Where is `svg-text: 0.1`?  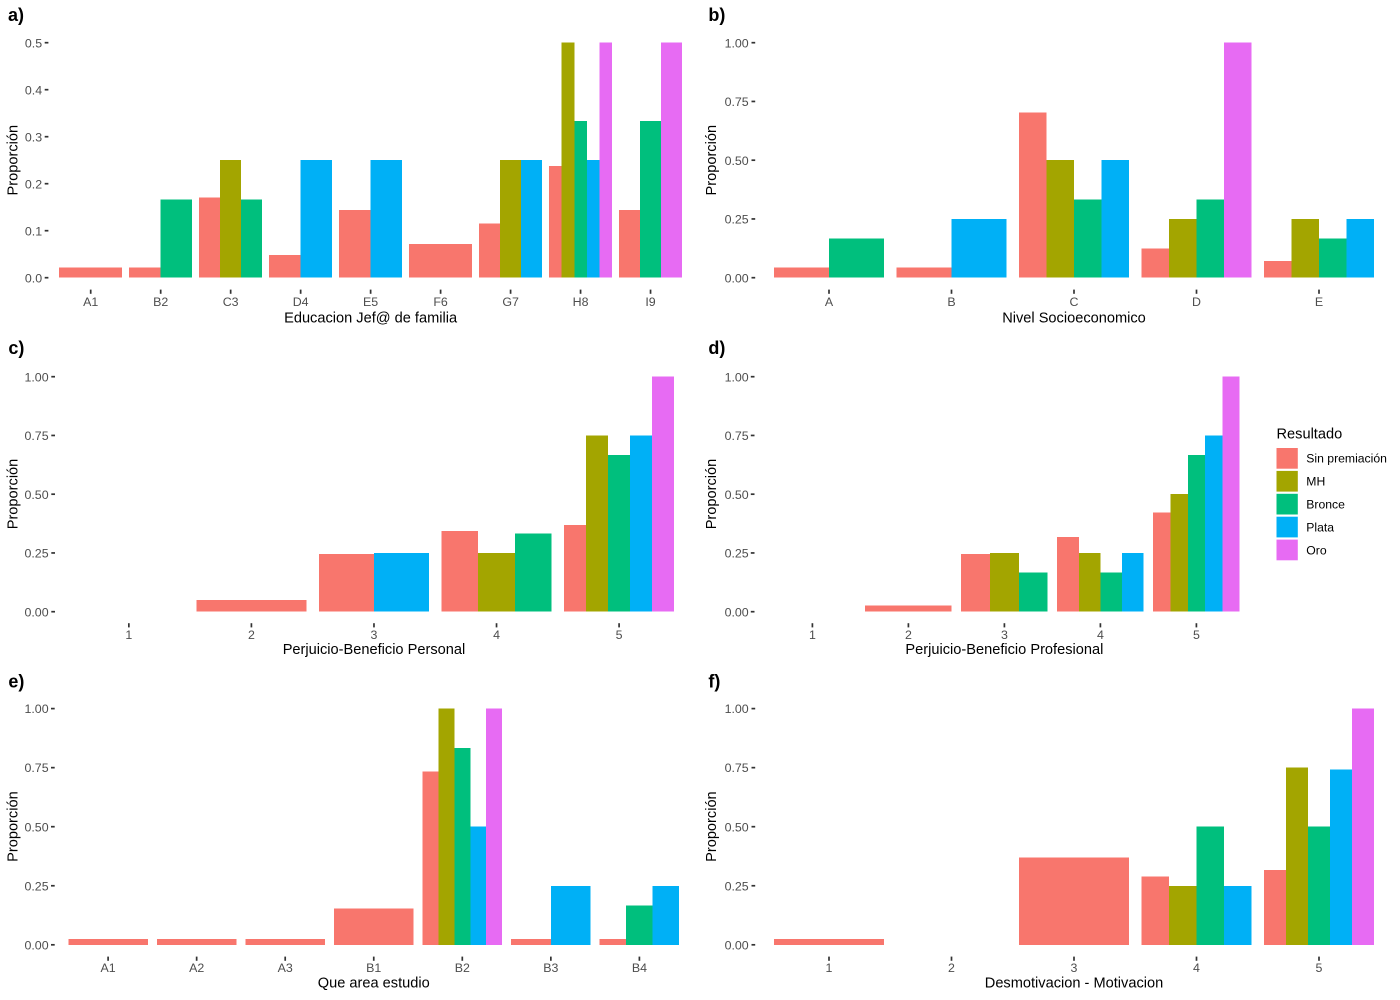 svg-text: 0.1 is located at coordinates (33, 231).